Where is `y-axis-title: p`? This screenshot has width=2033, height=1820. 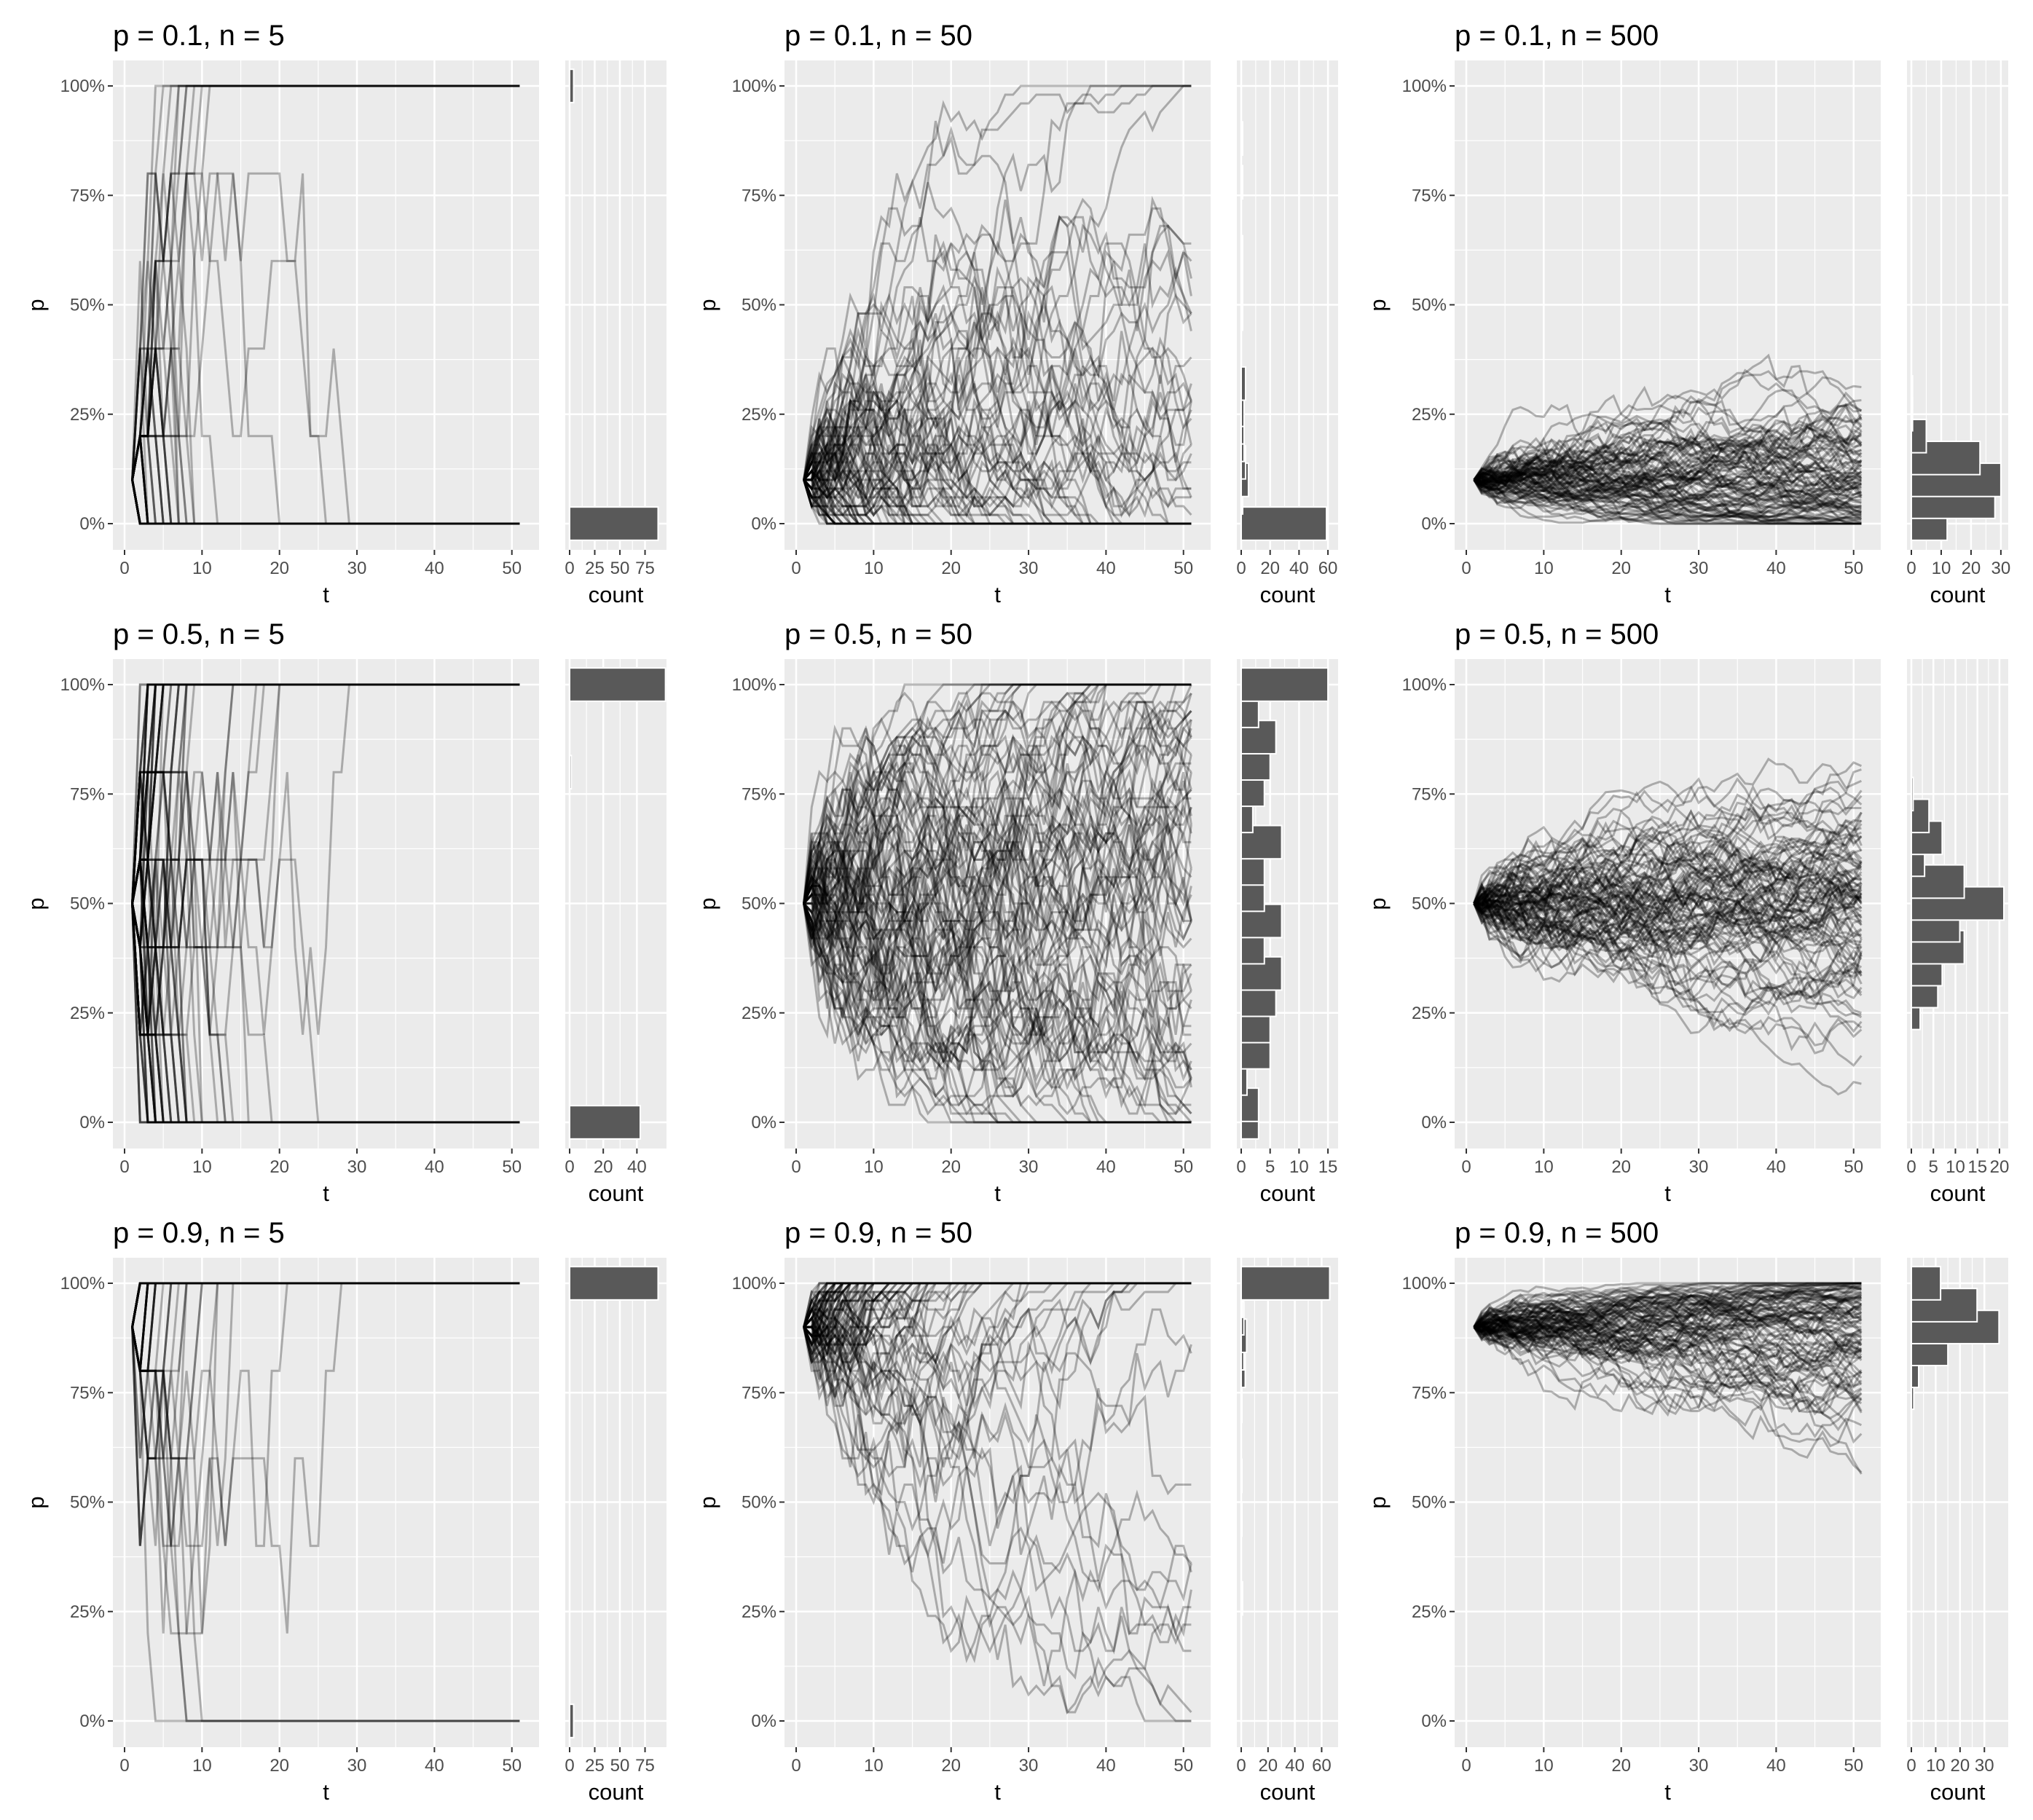 y-axis-title: p is located at coordinates (1378, 305).